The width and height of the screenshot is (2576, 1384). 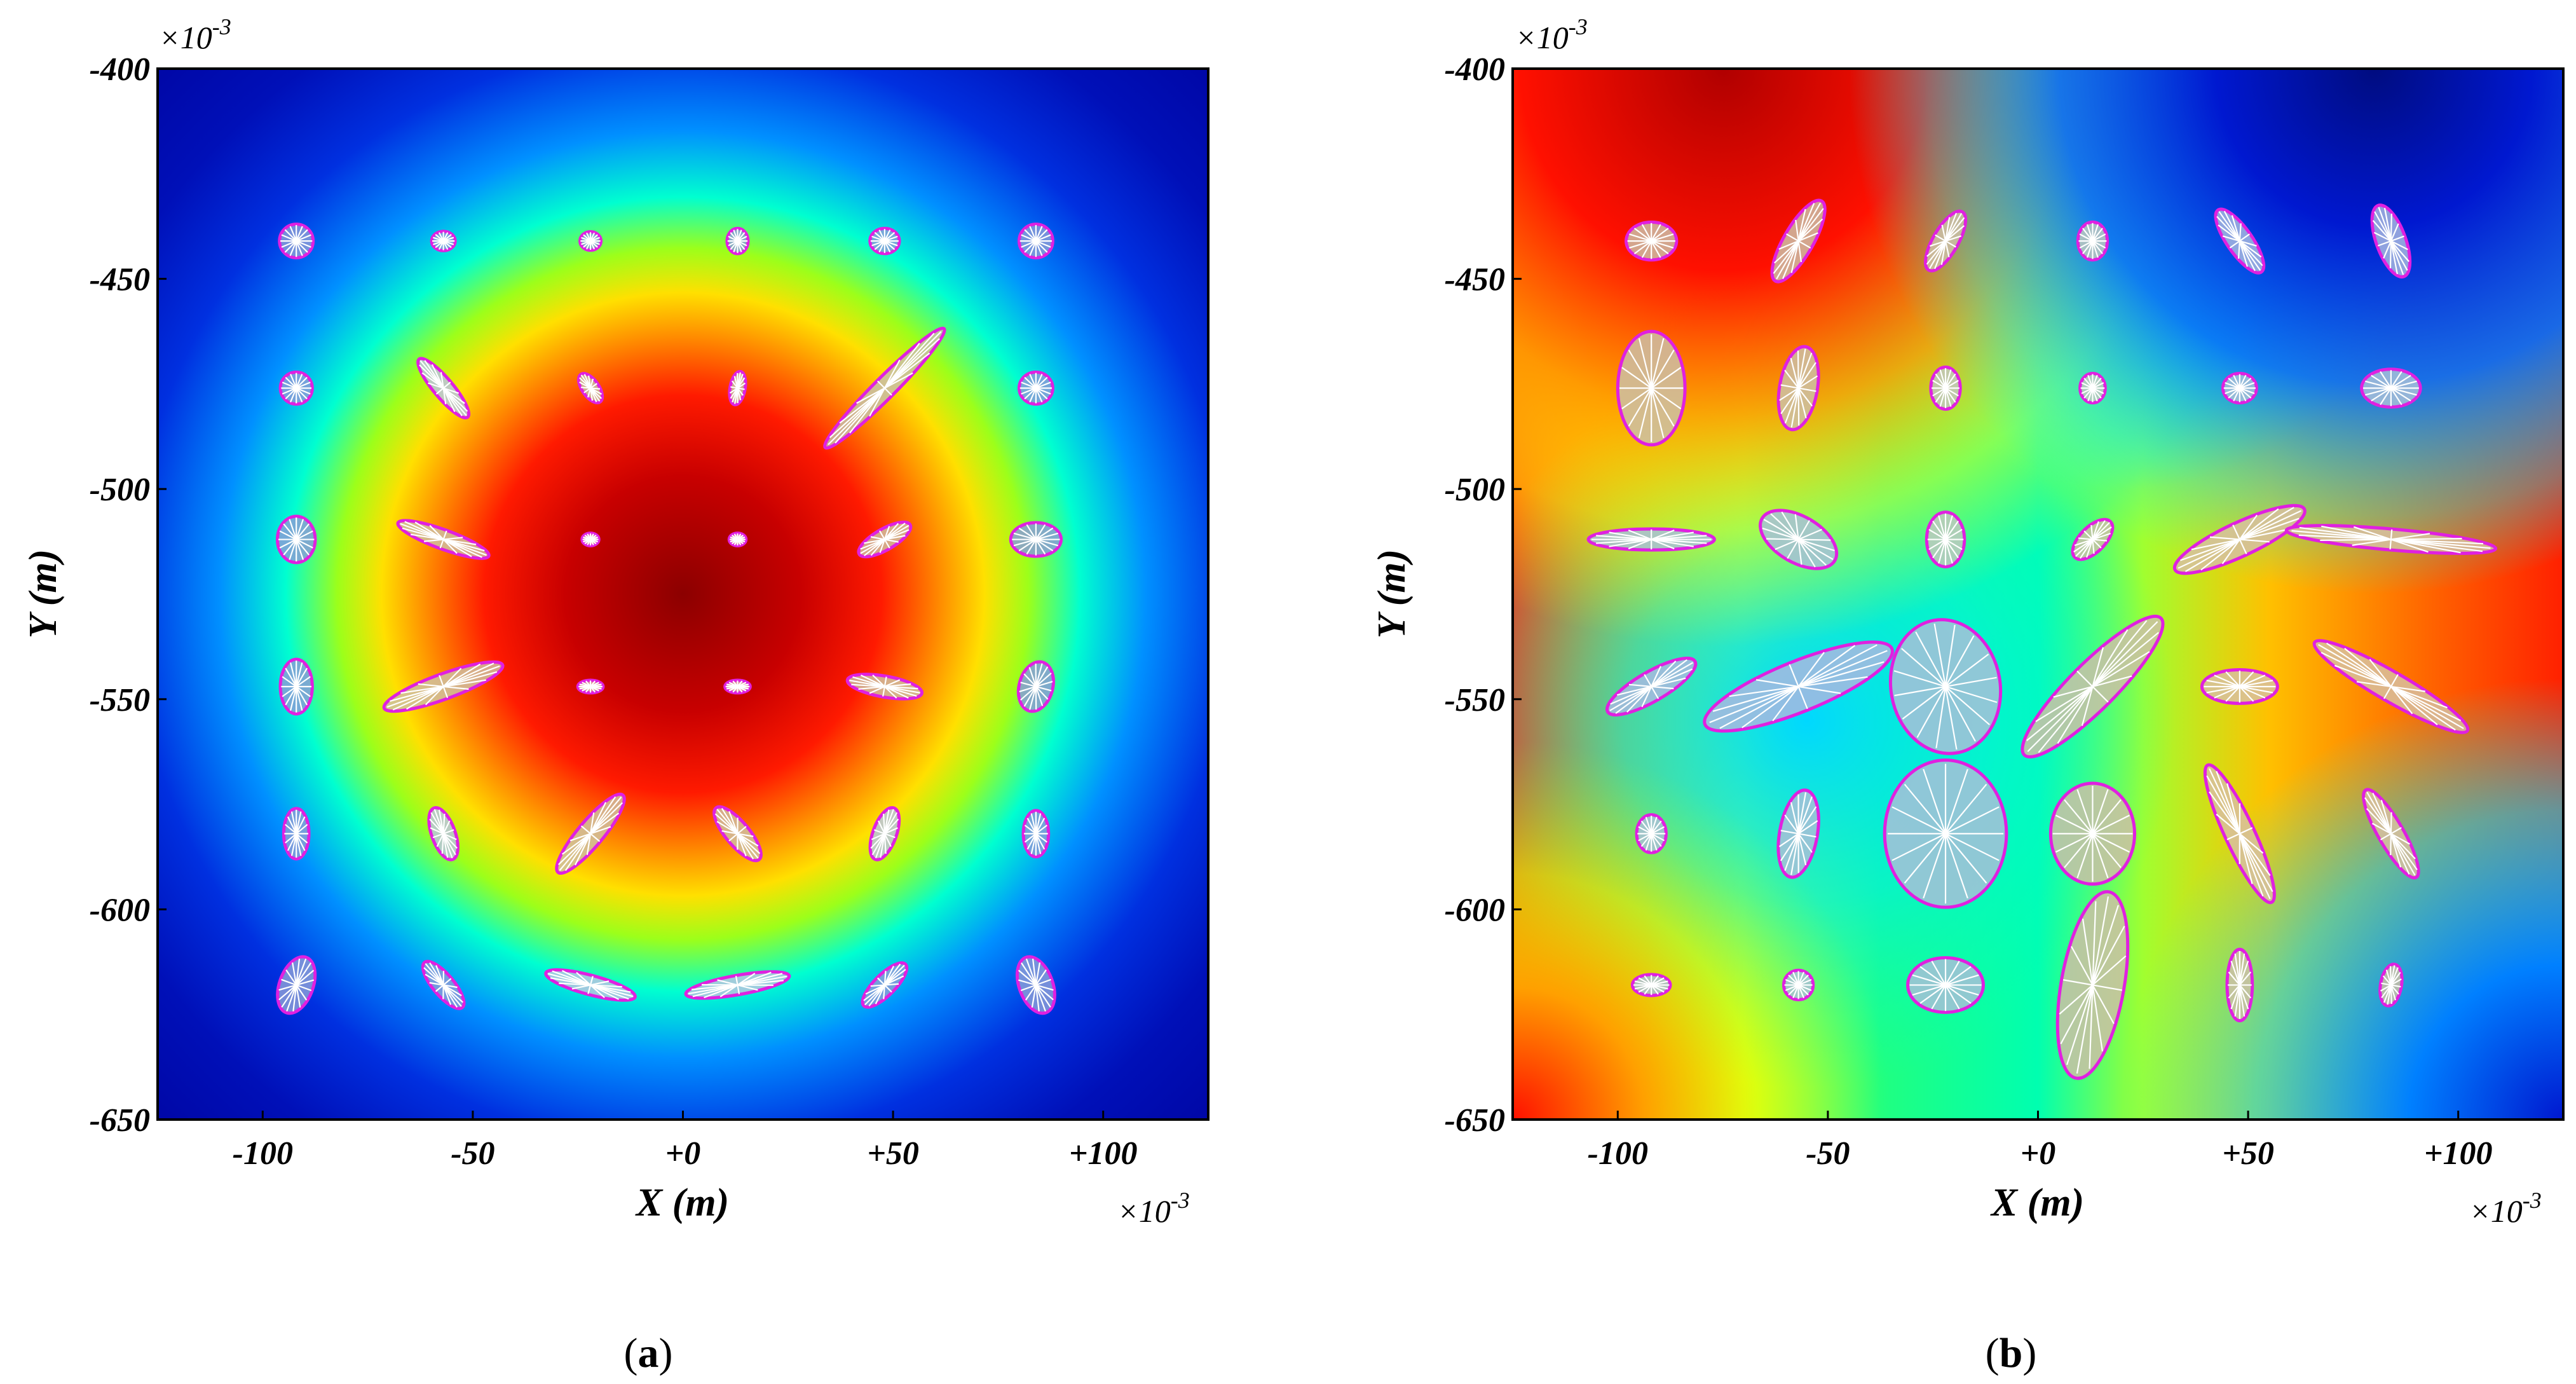 What do you see at coordinates (195, 34) in the screenshot?
I see `y-multiplier-a: ×10⁻³` at bounding box center [195, 34].